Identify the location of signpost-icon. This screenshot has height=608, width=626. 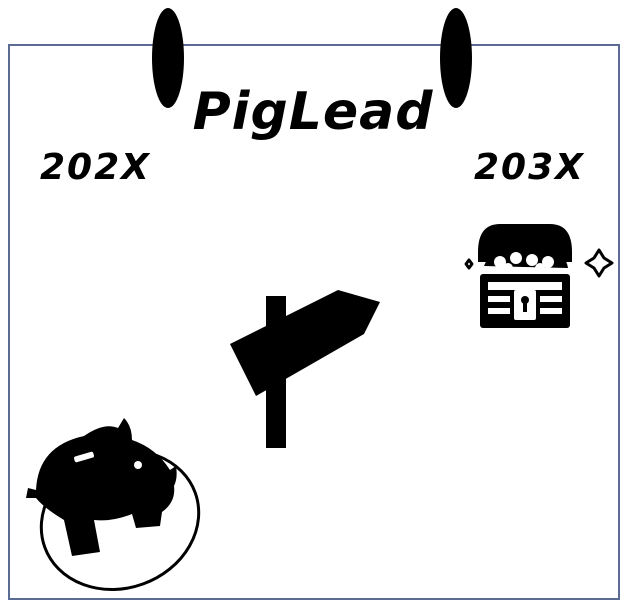
(305, 369).